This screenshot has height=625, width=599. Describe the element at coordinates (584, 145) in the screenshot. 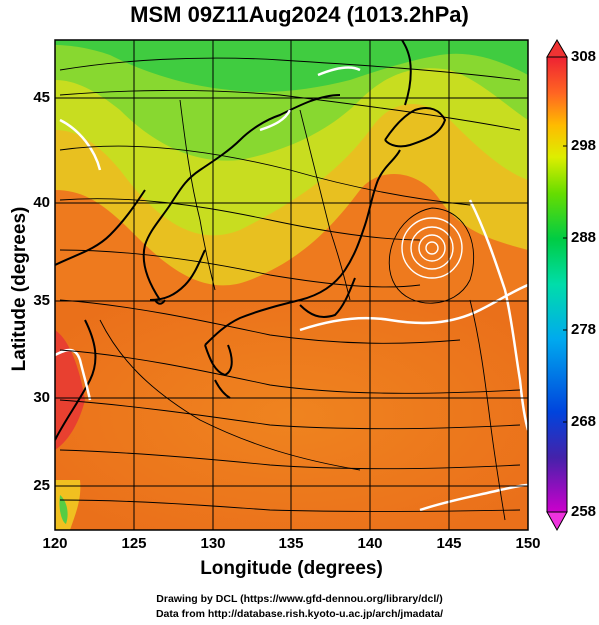

I see `colorbar-tick-298: 298` at that location.